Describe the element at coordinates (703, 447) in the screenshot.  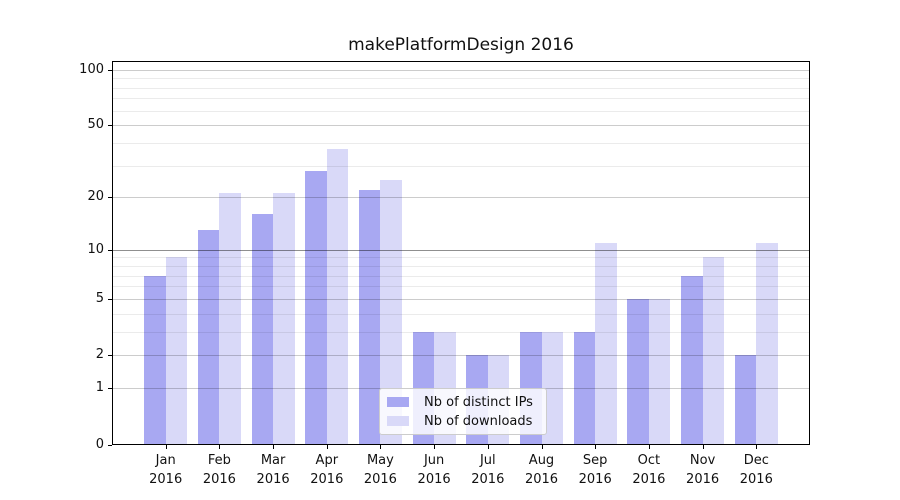
I see `x-tick-nov` at that location.